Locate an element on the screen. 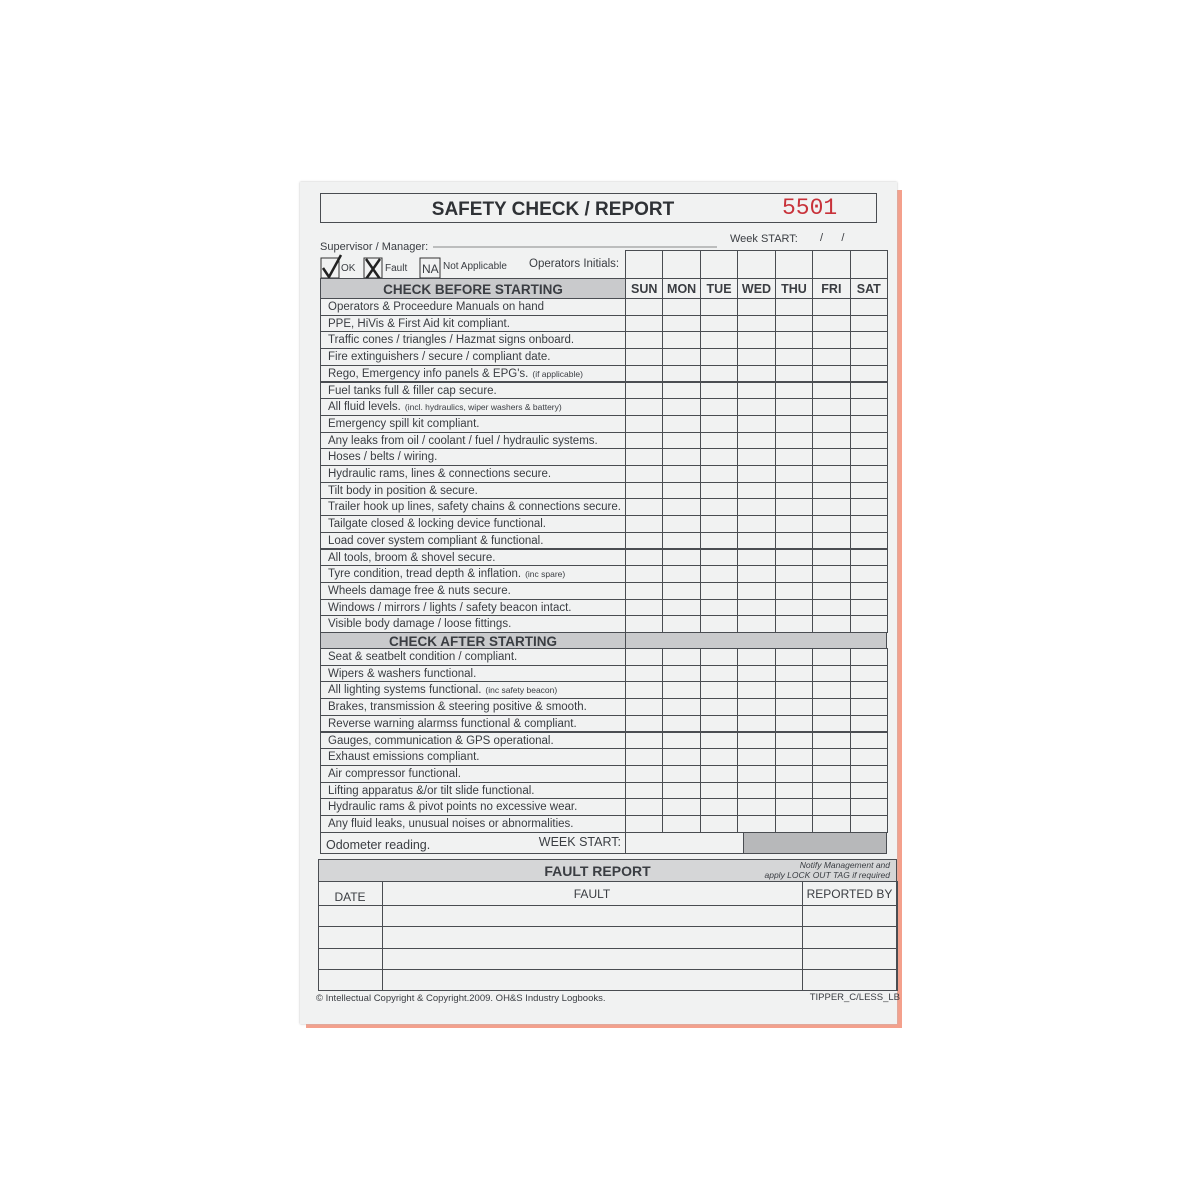 This screenshot has width=1200, height=1200. fault-note: Notify Management and is located at coordinates (844, 864).